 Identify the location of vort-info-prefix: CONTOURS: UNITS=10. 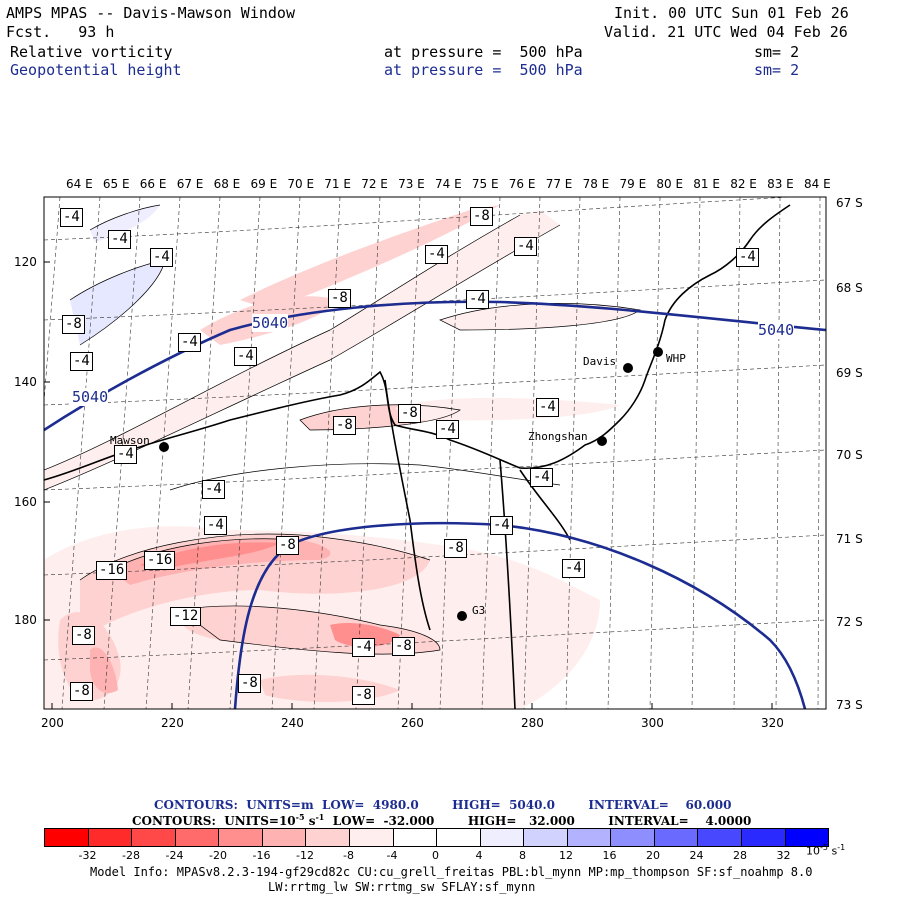
(214, 821).